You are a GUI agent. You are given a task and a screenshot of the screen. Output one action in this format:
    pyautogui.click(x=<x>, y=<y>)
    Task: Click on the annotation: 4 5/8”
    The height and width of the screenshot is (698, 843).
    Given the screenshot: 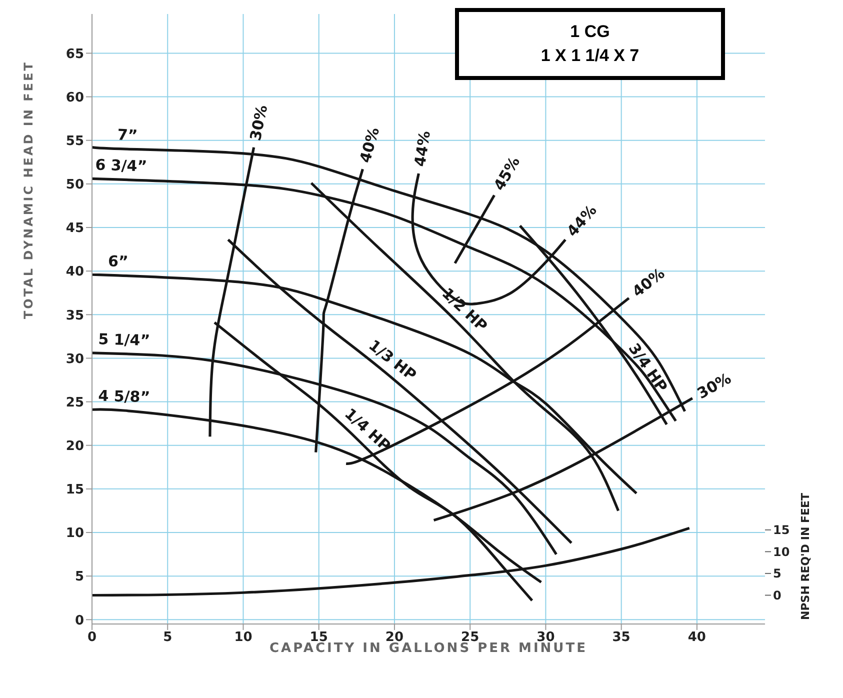 What is the action you would take?
    pyautogui.click(x=124, y=396)
    